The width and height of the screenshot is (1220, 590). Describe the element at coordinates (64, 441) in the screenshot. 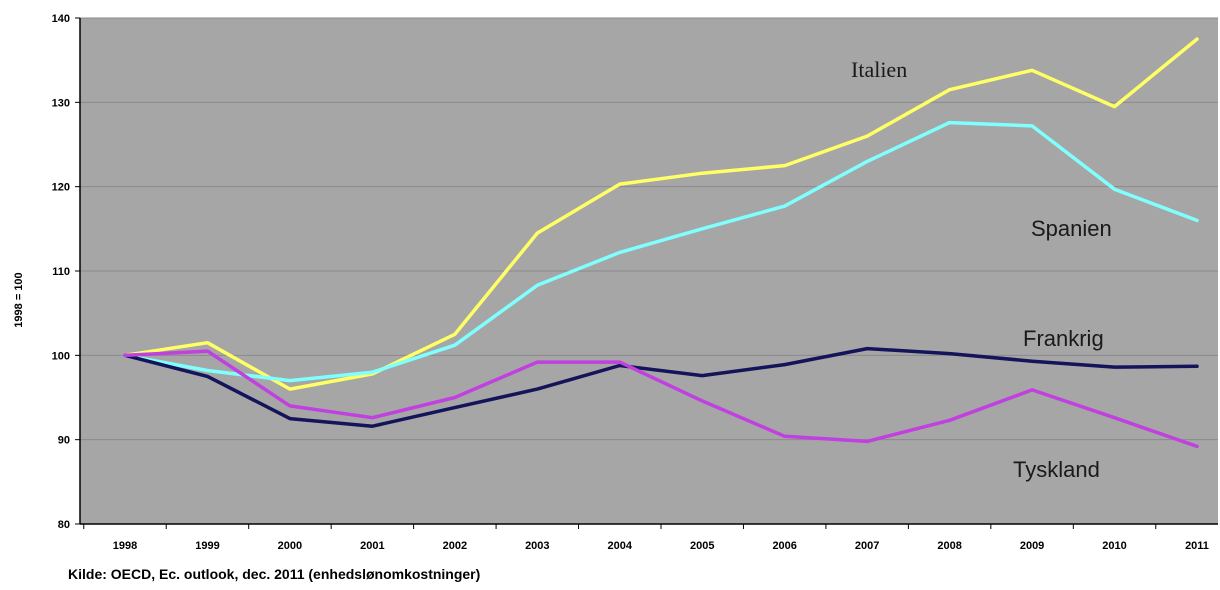

I see `y-tick-label: 90` at that location.